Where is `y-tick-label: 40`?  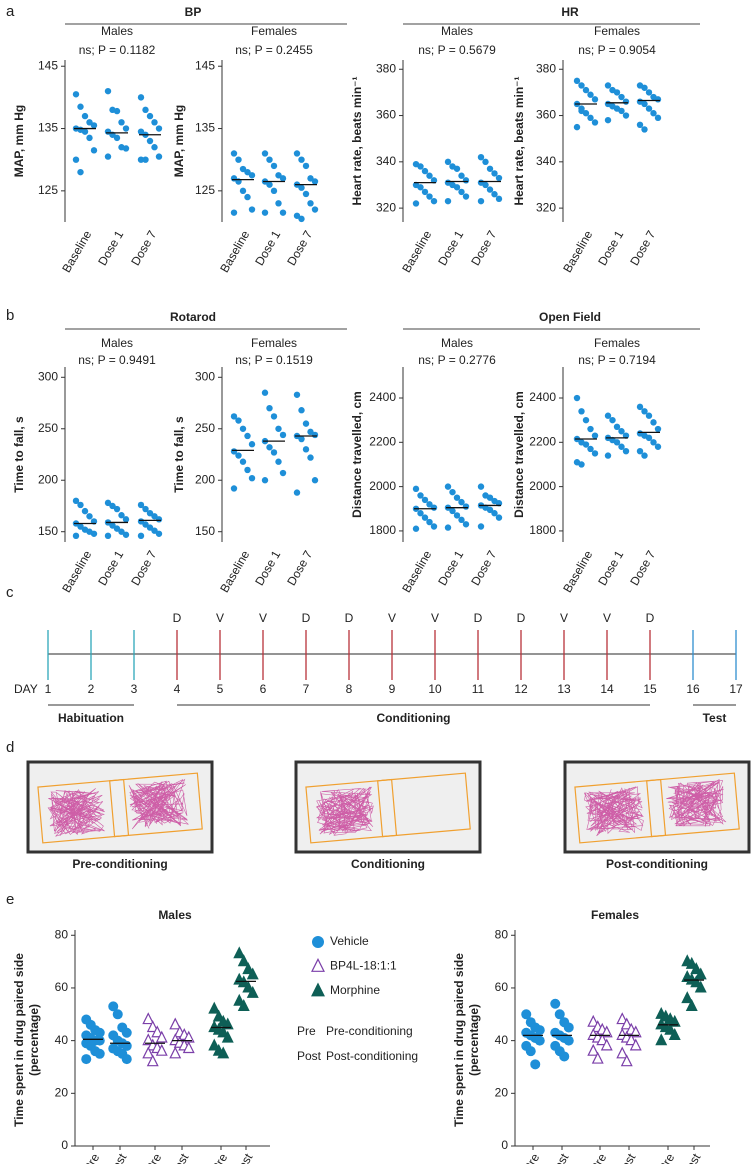 y-tick-label: 40 is located at coordinates (62, 1040).